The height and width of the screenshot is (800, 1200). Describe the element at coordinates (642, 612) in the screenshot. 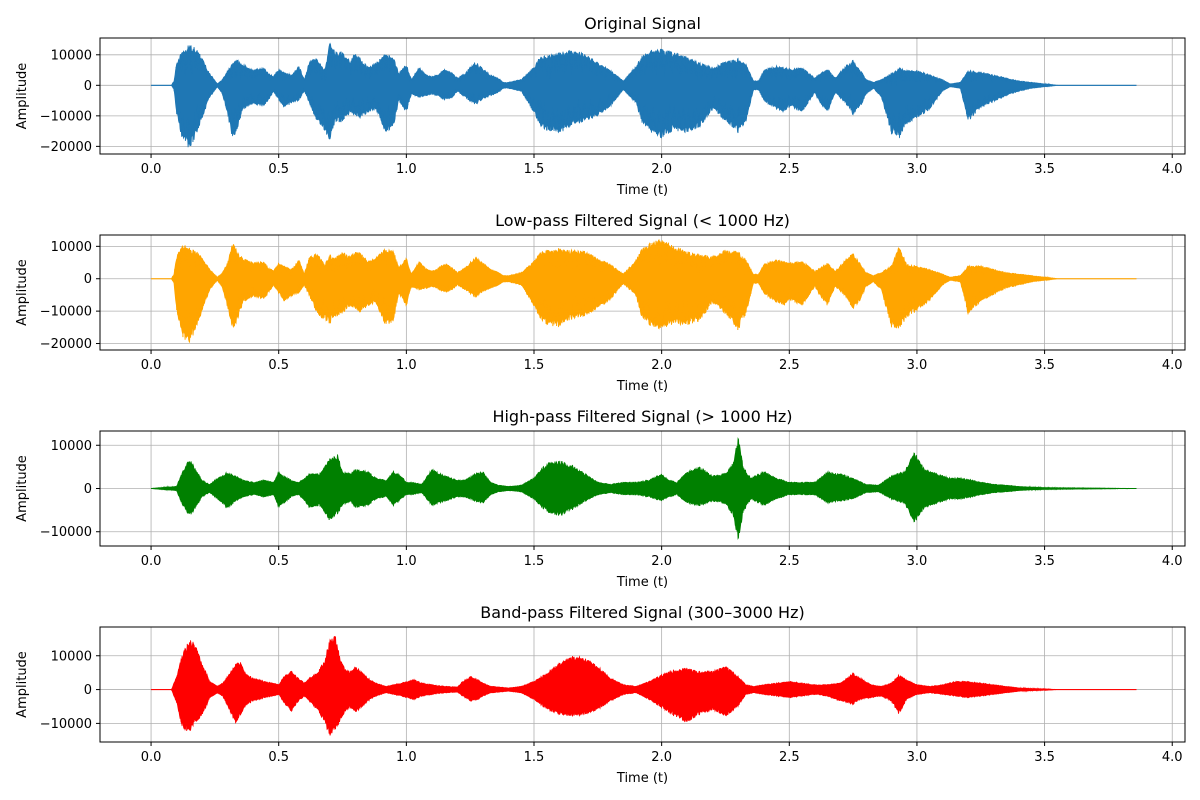

I see `chart-title: Band-pass Filtered Signal (300–3000 Hz)` at that location.